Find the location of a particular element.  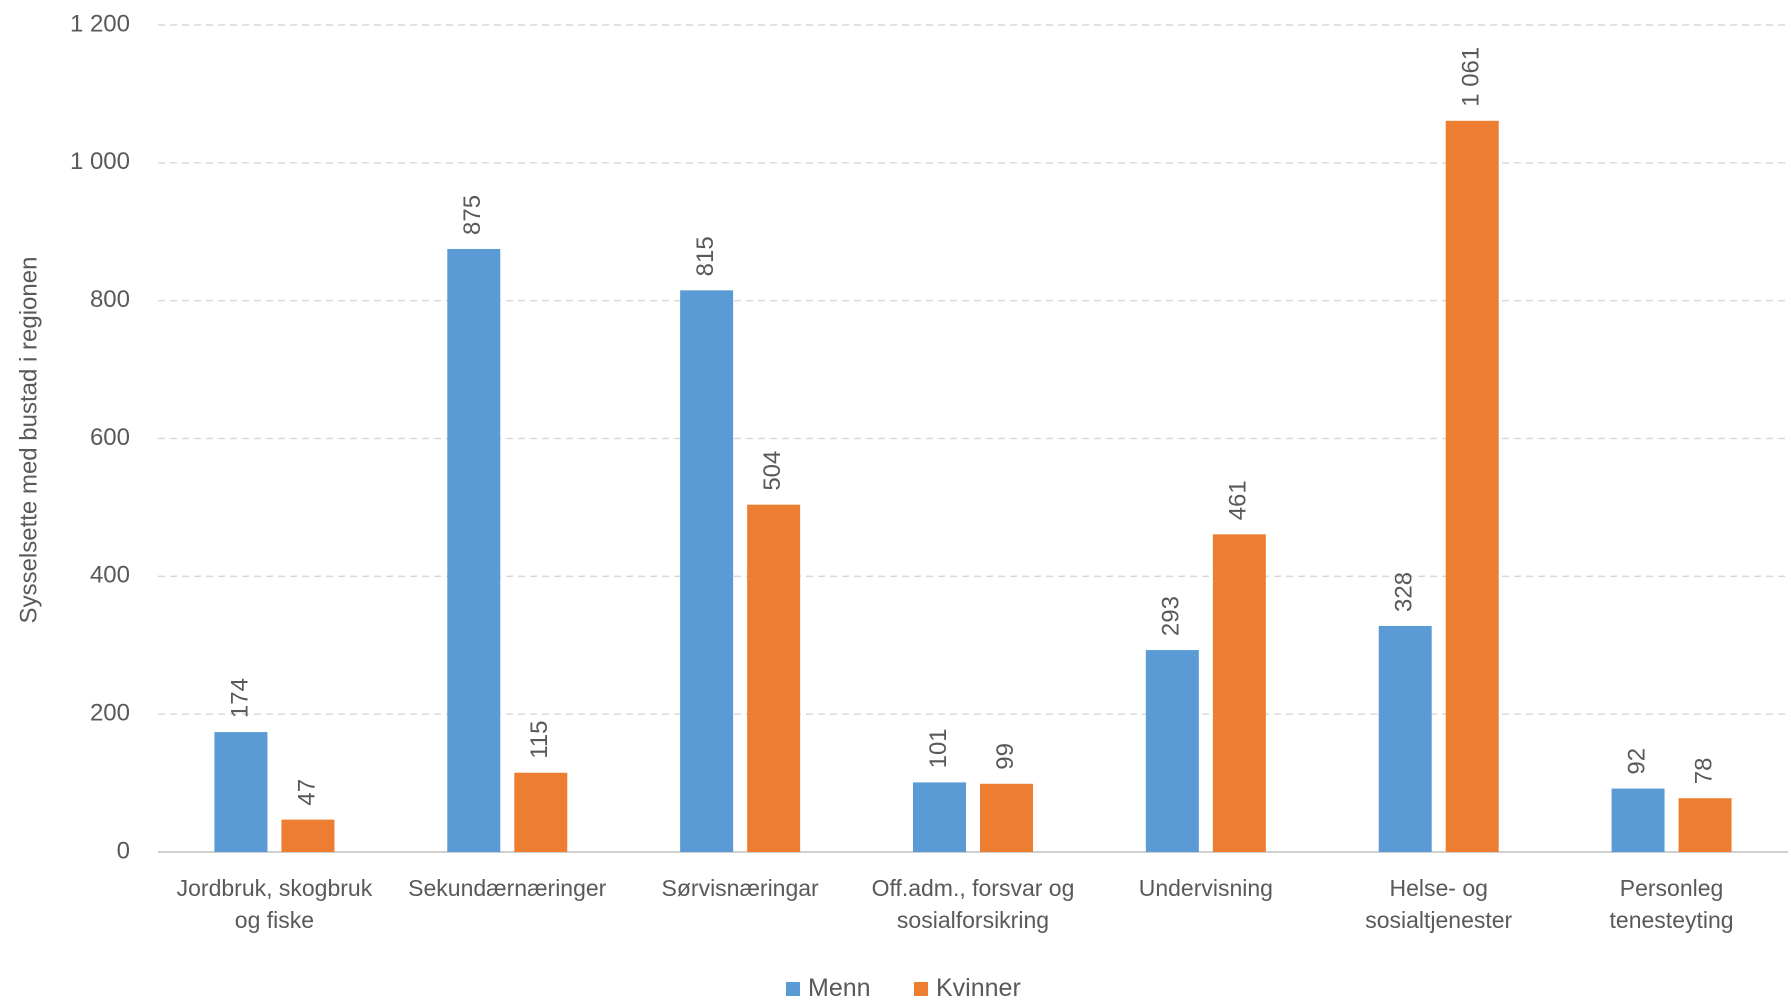

y-tick-label: 200 is located at coordinates (110, 713).